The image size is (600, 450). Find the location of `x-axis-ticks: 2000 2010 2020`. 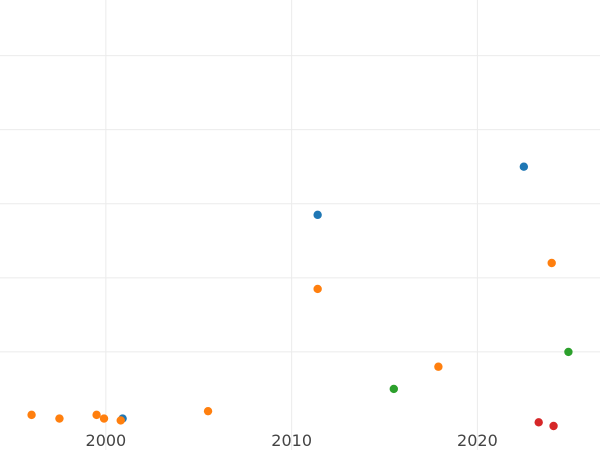

x-axis-ticks: 2000 2010 2020 is located at coordinates (292, 440).